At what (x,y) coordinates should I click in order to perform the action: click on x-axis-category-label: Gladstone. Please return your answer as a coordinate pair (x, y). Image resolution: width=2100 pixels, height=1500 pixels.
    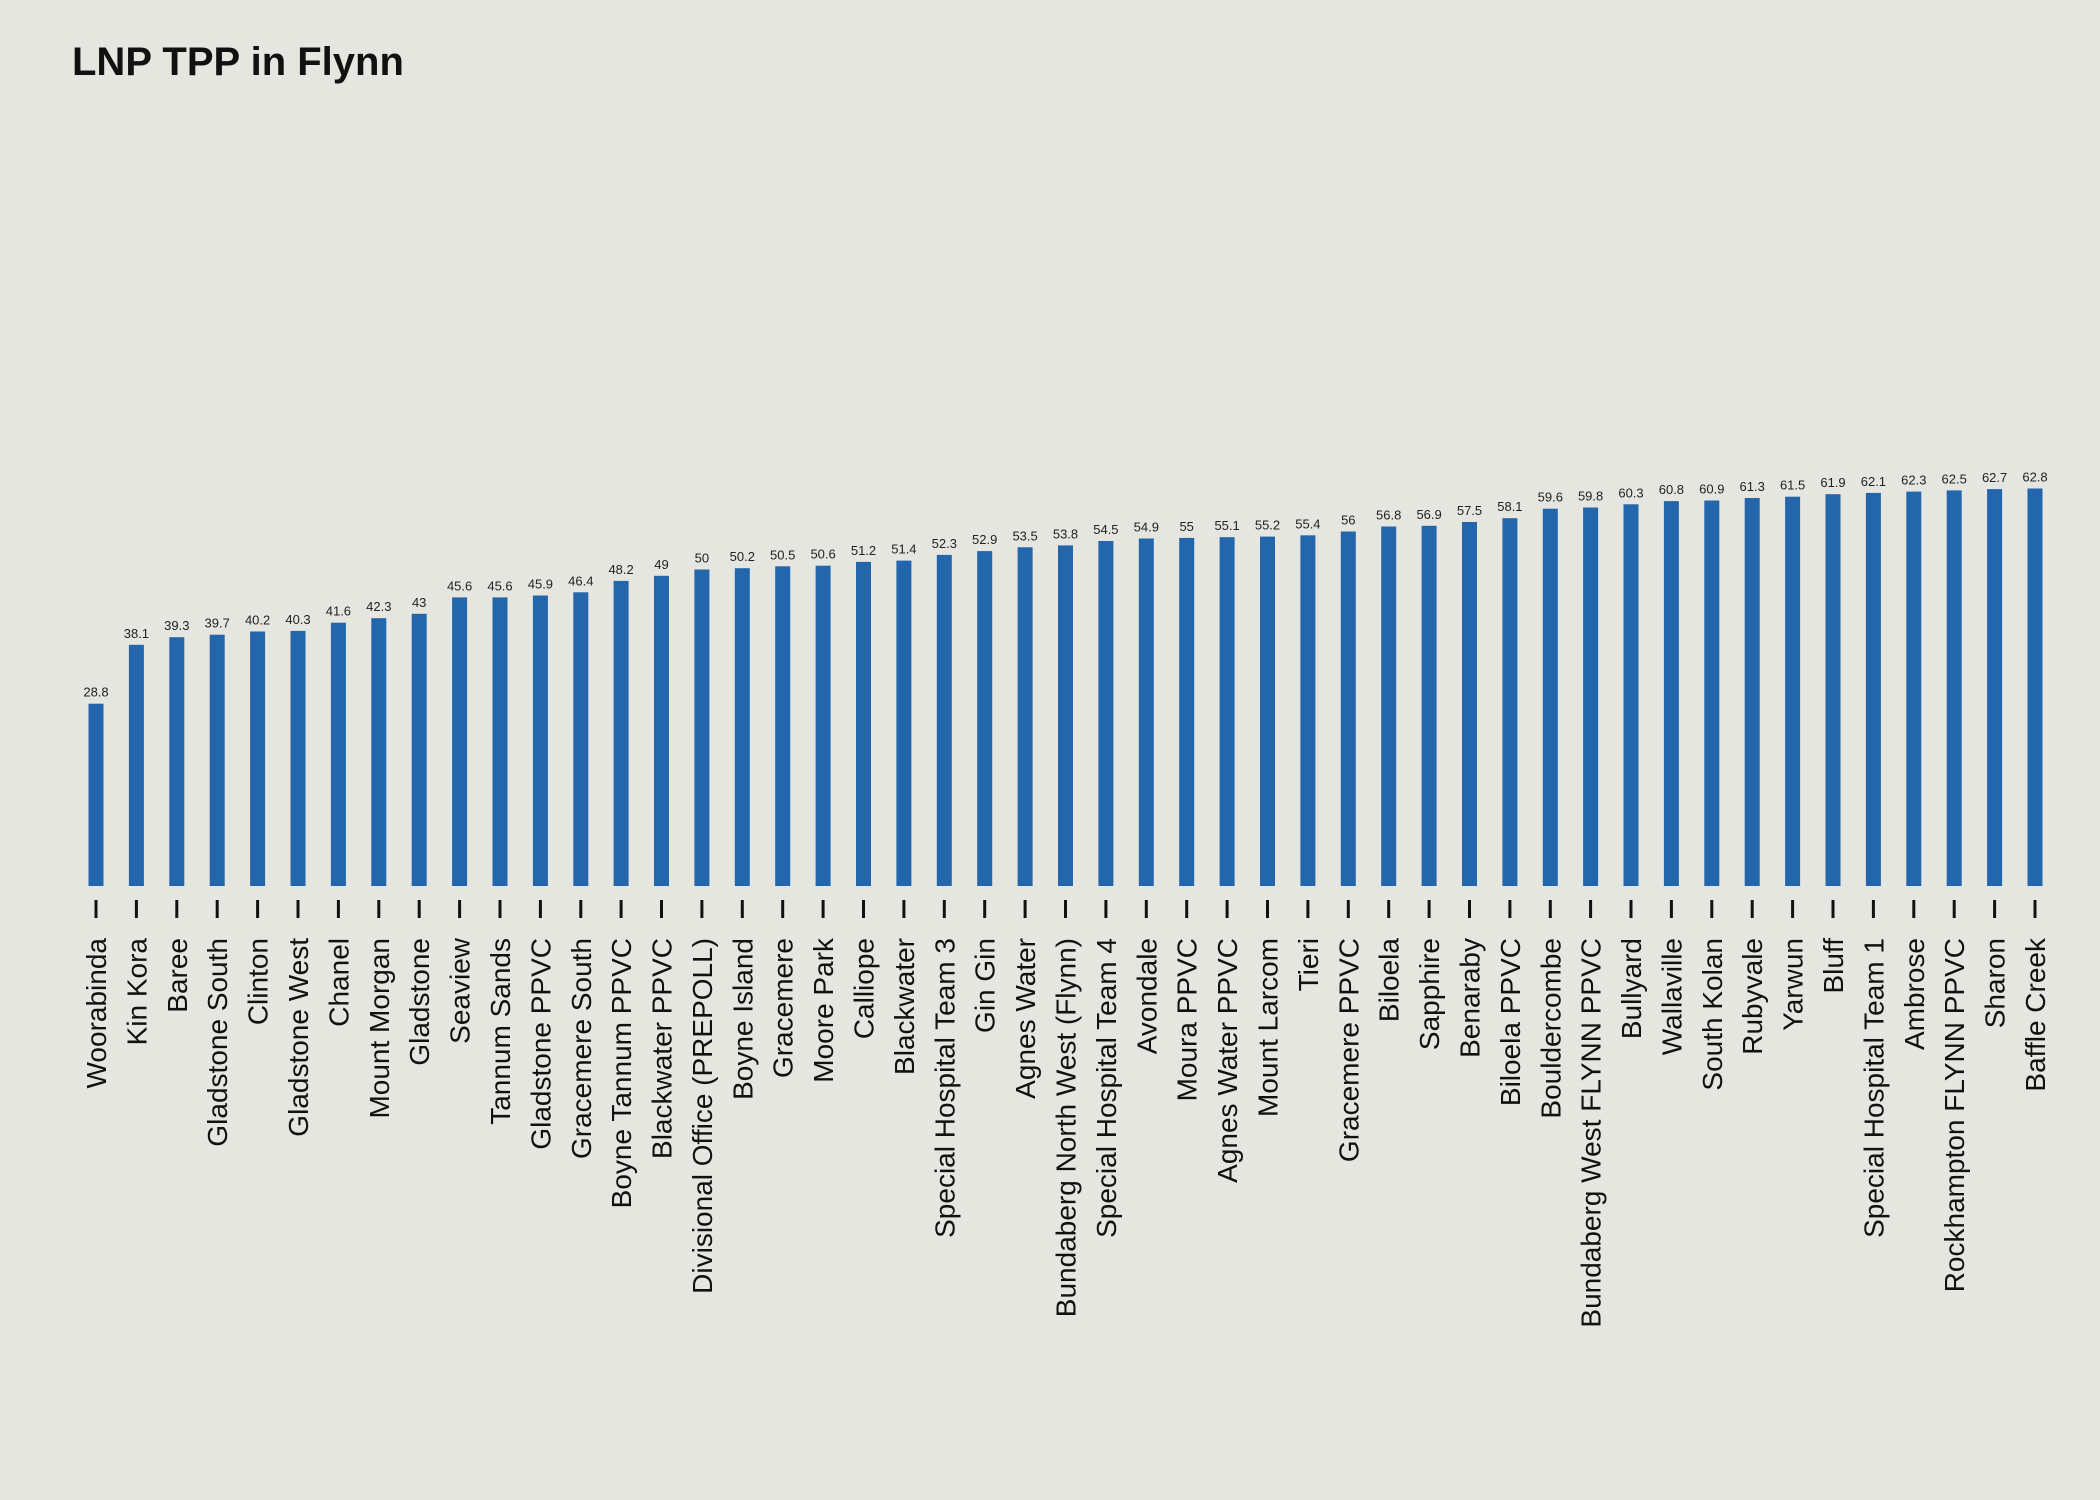
    Looking at the image, I should click on (419, 1002).